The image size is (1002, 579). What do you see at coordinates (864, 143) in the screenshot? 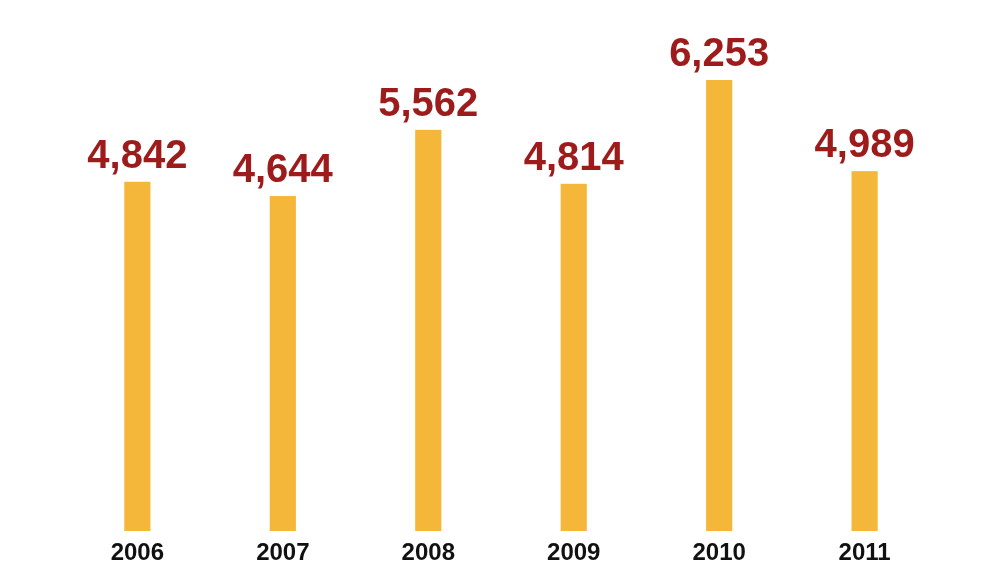
I see `data-label: 4,989` at bounding box center [864, 143].